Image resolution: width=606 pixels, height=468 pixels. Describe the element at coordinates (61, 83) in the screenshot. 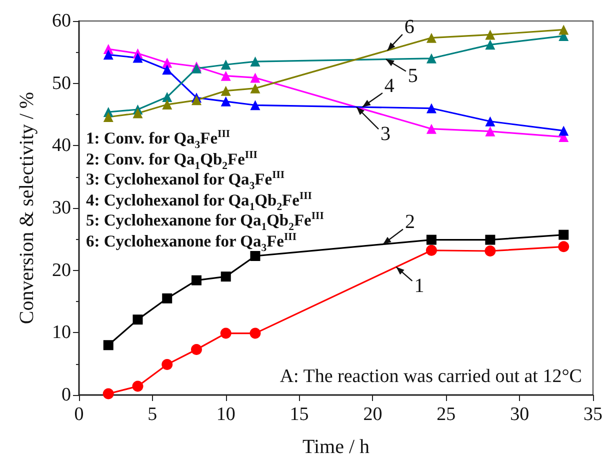

I see `y-tick-label: 50` at that location.